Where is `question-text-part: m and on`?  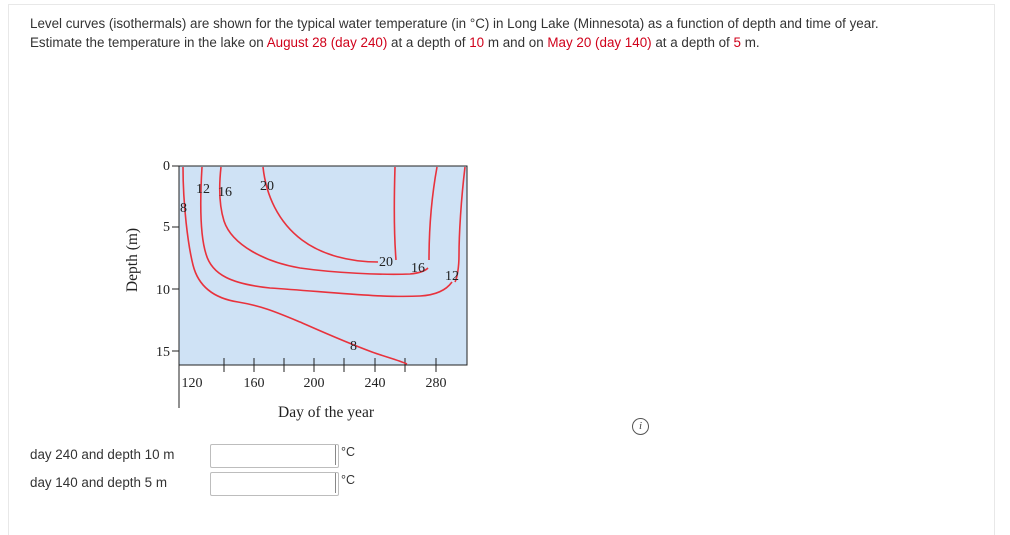
question-text-part: m and on is located at coordinates (516, 42).